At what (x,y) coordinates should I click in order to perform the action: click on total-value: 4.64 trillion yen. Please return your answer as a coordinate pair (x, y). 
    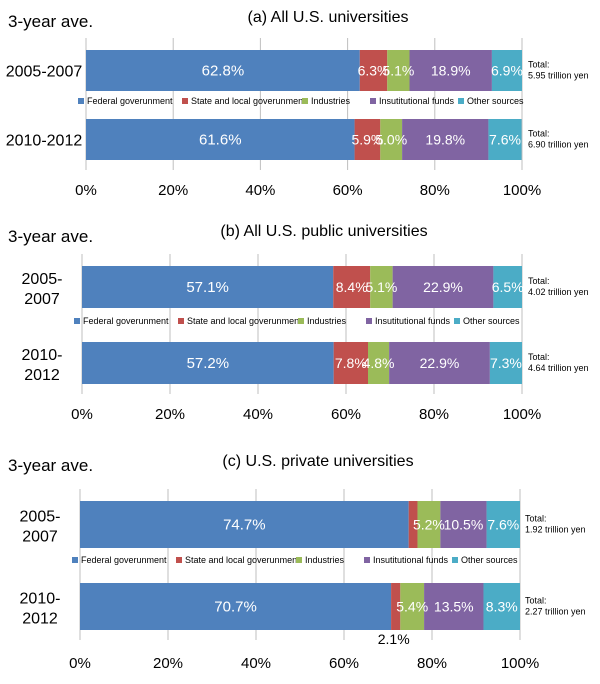
    Looking at the image, I should click on (558, 368).